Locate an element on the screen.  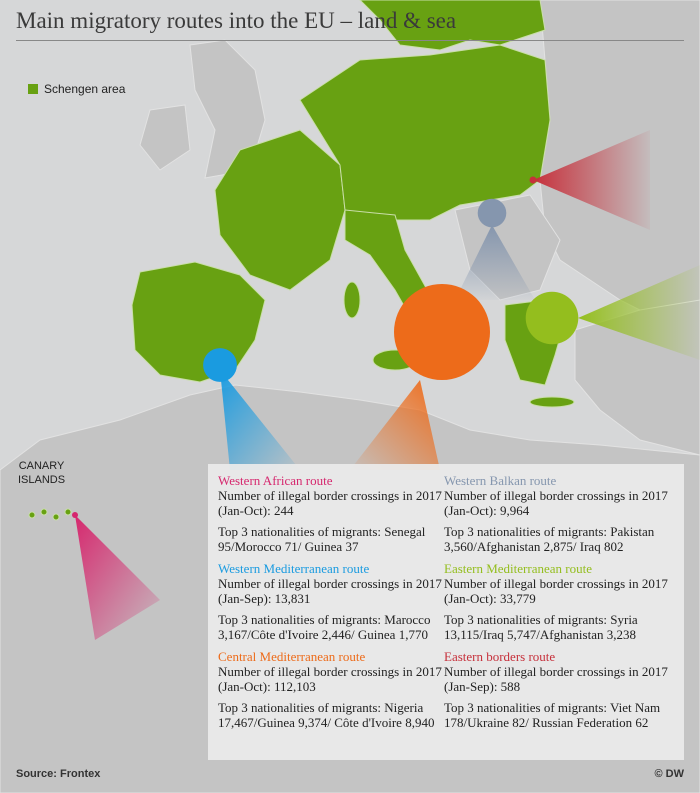
route-name: Western Mediterranean route is located at coordinates (294, 568).